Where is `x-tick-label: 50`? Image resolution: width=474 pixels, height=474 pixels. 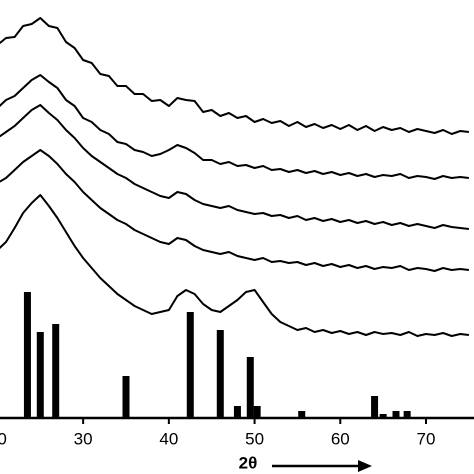 x-tick-label: 50 is located at coordinates (254, 438).